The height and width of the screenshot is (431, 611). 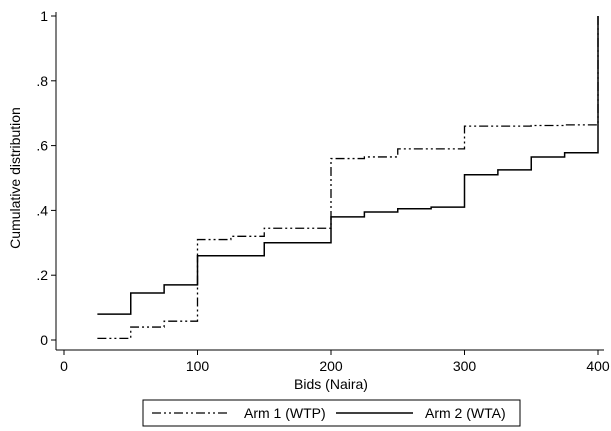 What do you see at coordinates (44, 16) in the screenshot?
I see `y-tick-label: 1` at bounding box center [44, 16].